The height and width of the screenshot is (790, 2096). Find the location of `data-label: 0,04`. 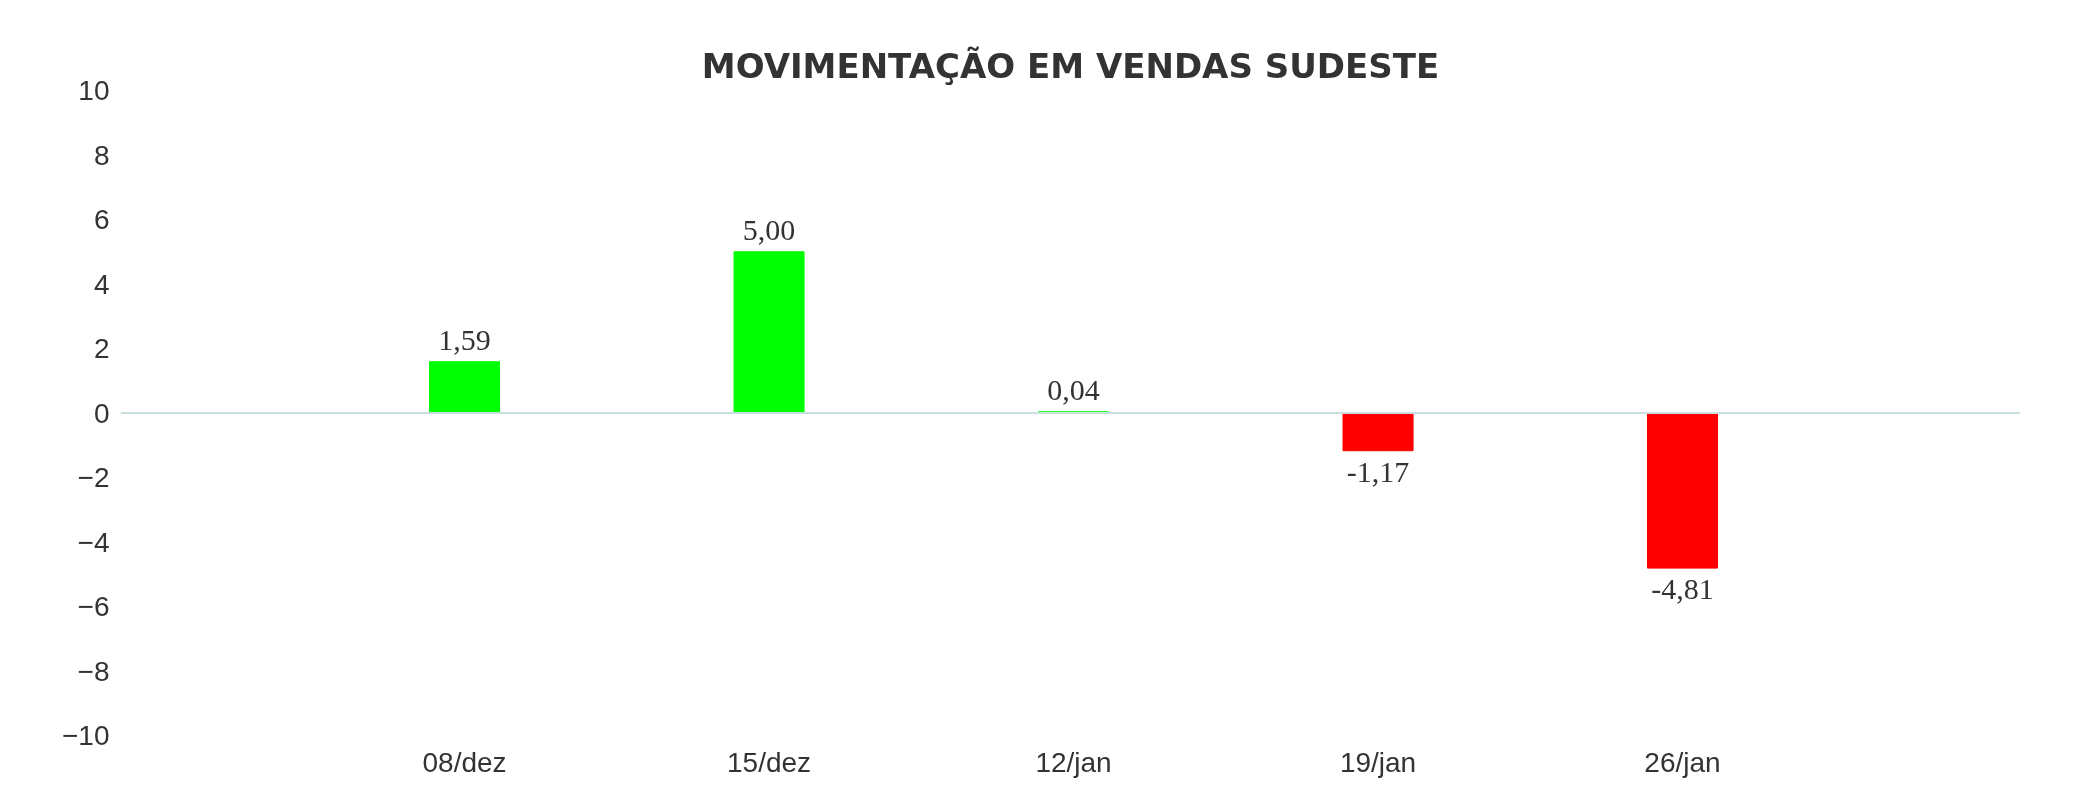

data-label: 0,04 is located at coordinates (1073, 389).